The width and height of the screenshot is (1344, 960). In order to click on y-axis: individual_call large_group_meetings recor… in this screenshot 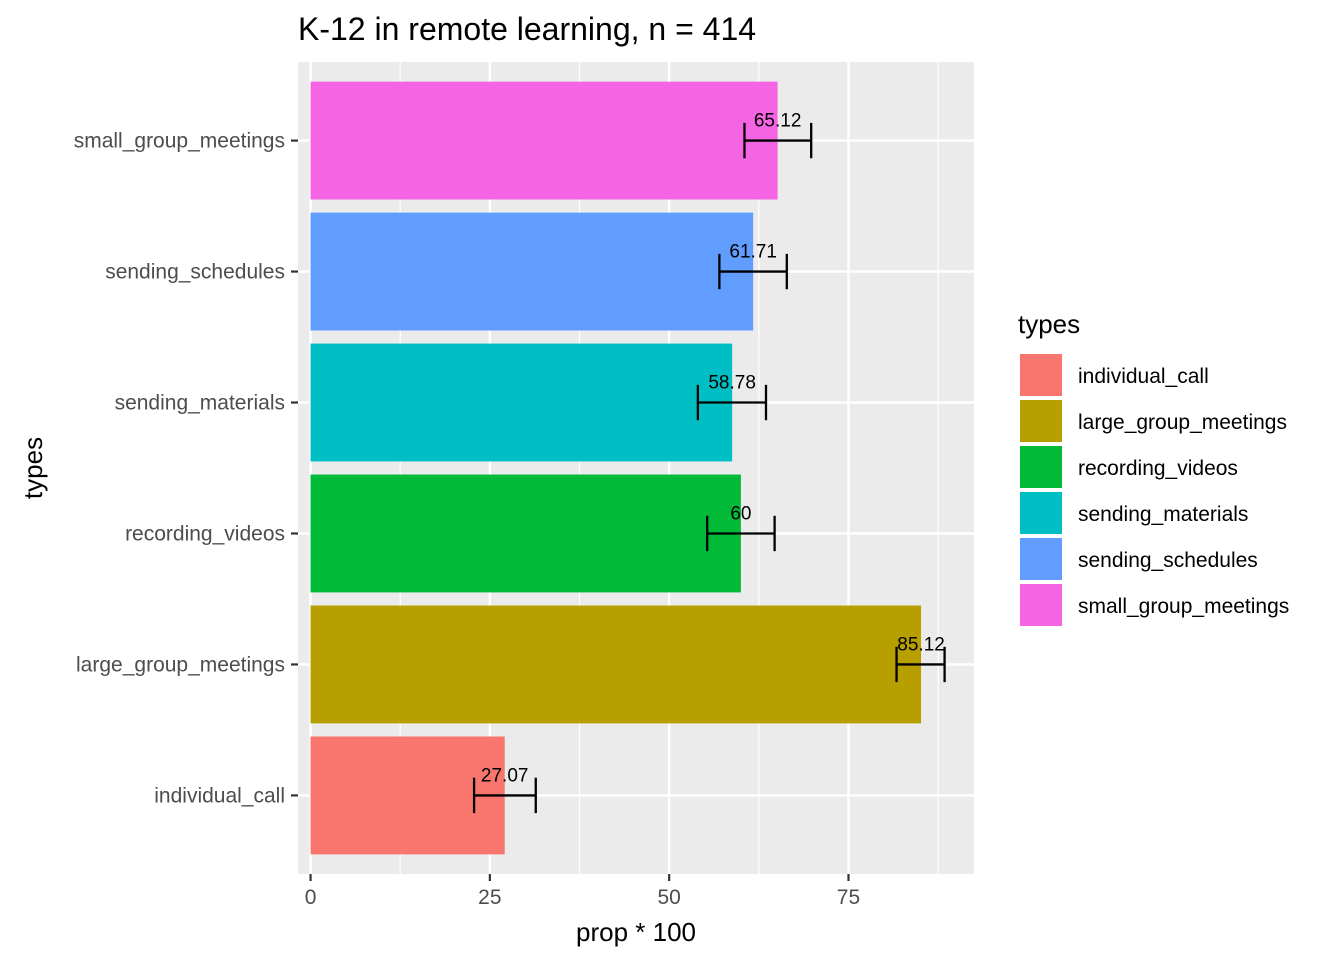, I will do `click(186, 468)`.